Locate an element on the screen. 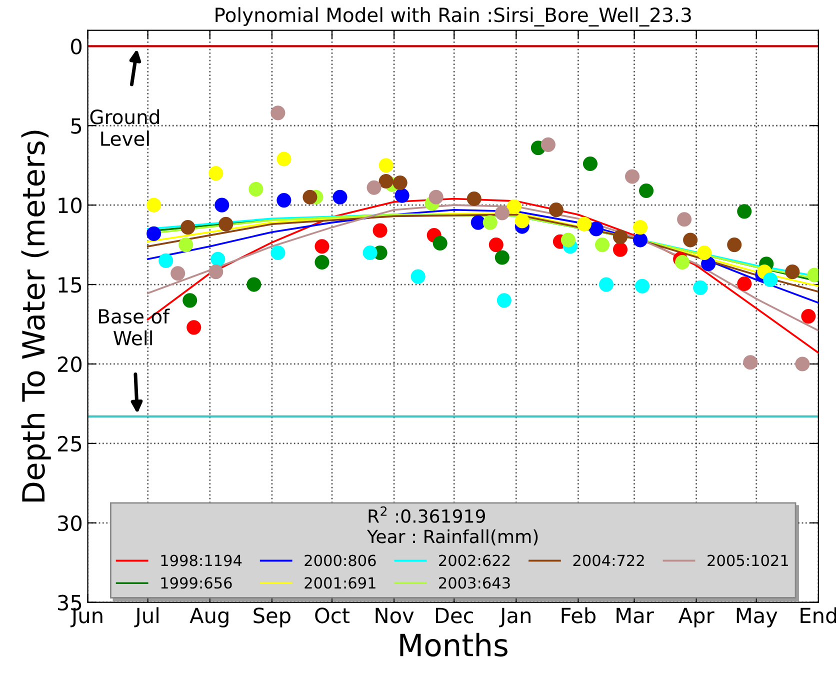  legend-label: 2005:1021 is located at coordinates (748, 560).